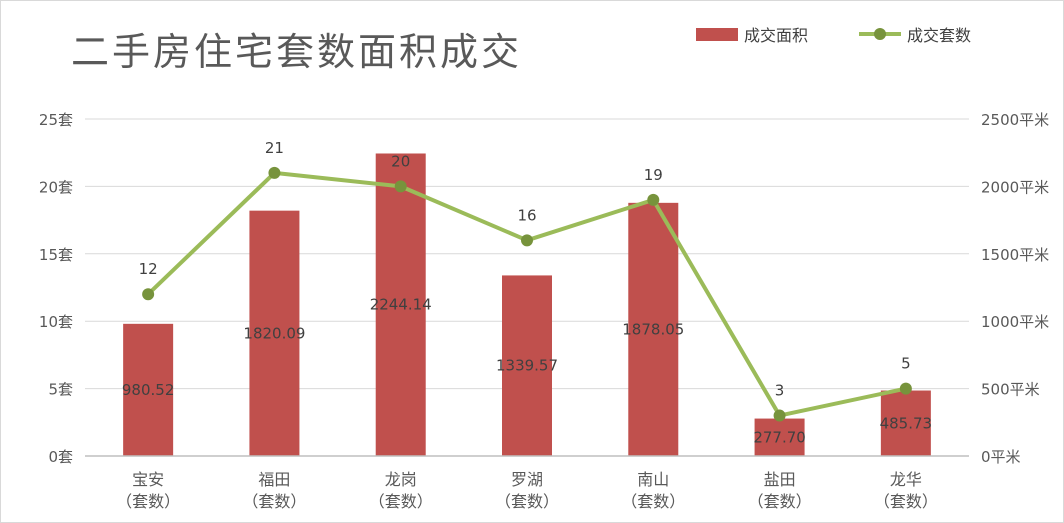 The height and width of the screenshot is (523, 1064). I want to click on legend-item-count: 成交套数, so click(915, 34).